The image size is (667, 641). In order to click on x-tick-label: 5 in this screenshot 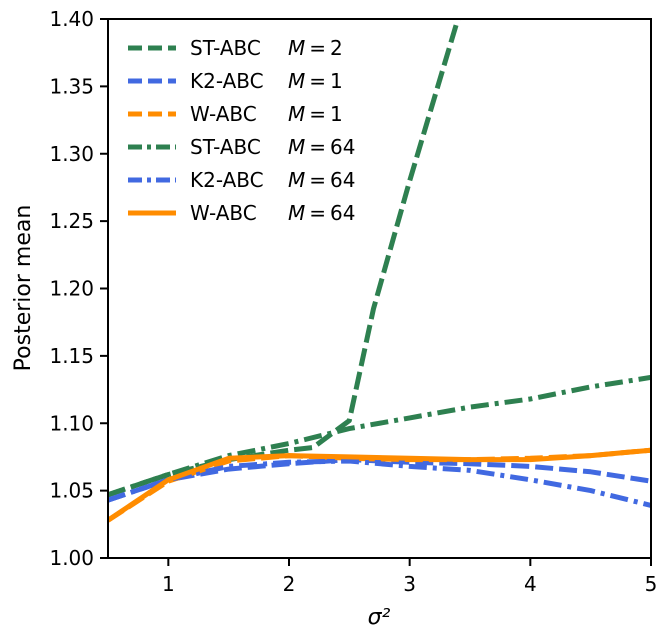, I will do `click(651, 584)`.